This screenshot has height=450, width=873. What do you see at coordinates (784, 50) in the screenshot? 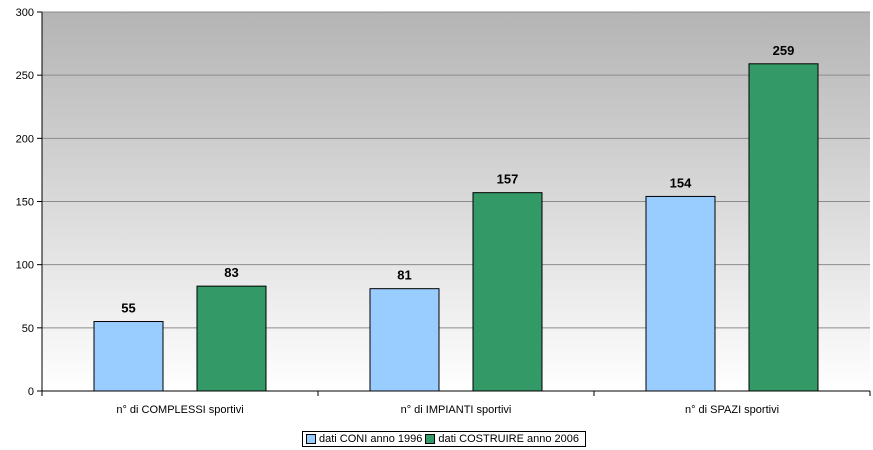
I see `data-label: 259` at bounding box center [784, 50].